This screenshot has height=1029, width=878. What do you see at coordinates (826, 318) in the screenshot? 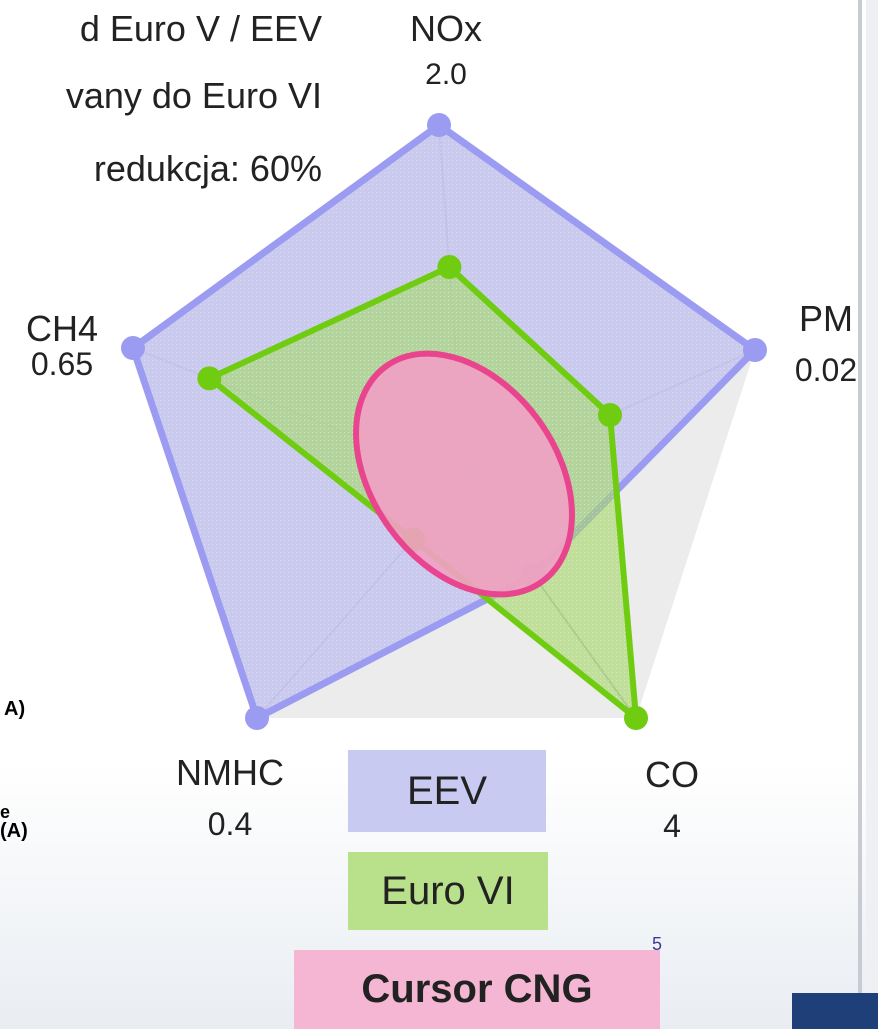
I see `axis-label-pm: PM` at bounding box center [826, 318].